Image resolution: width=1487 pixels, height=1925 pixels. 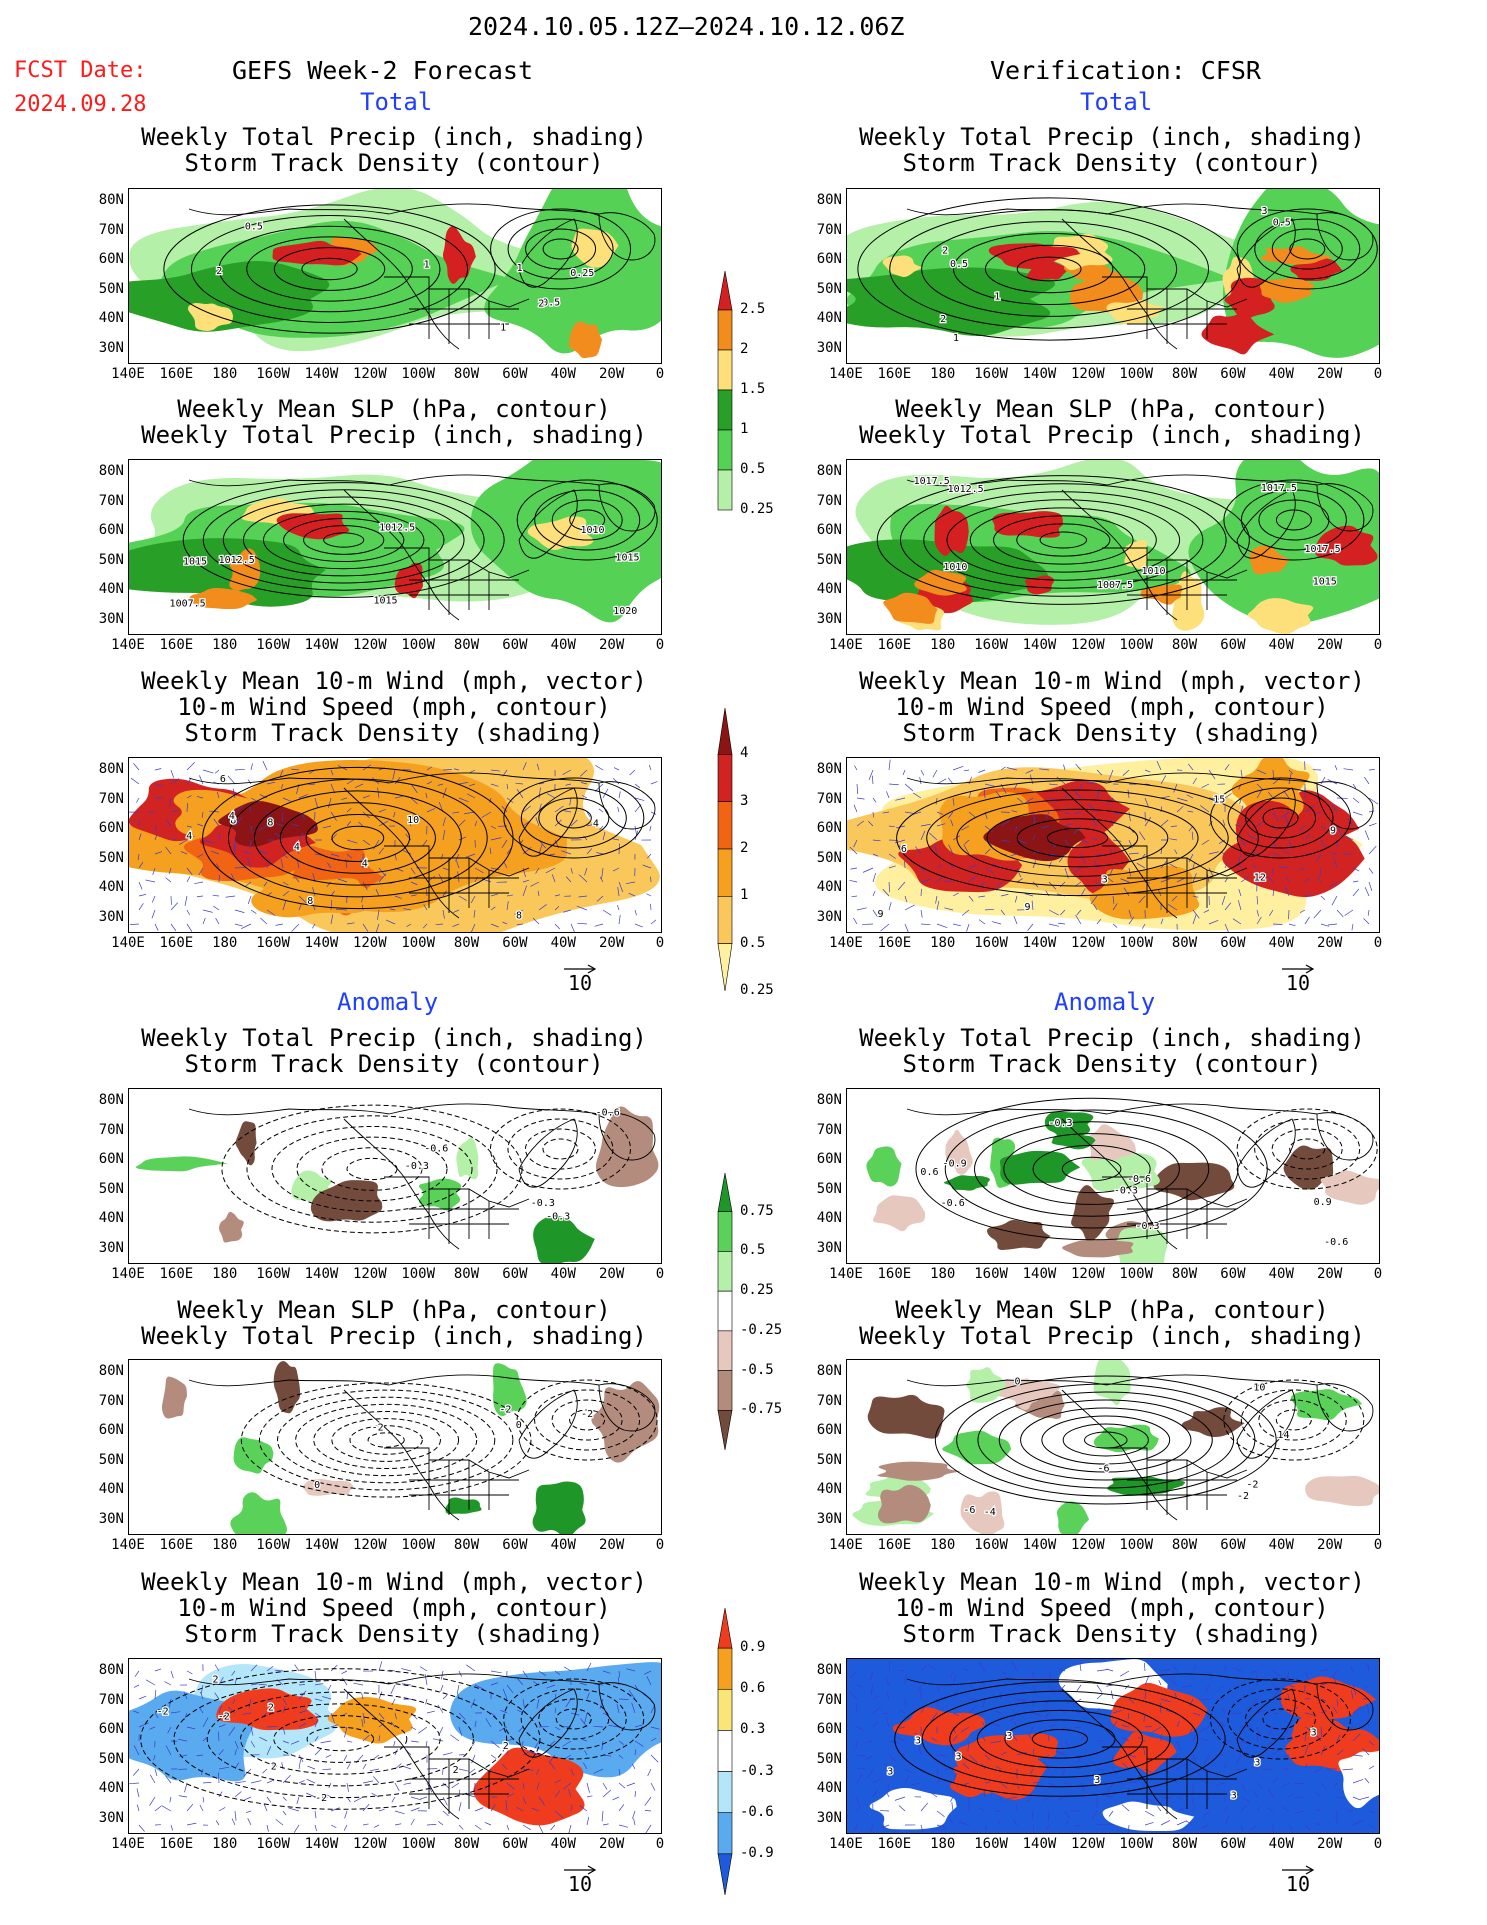 What do you see at coordinates (593, 530) in the screenshot?
I see `contour-label: 1010` at bounding box center [593, 530].